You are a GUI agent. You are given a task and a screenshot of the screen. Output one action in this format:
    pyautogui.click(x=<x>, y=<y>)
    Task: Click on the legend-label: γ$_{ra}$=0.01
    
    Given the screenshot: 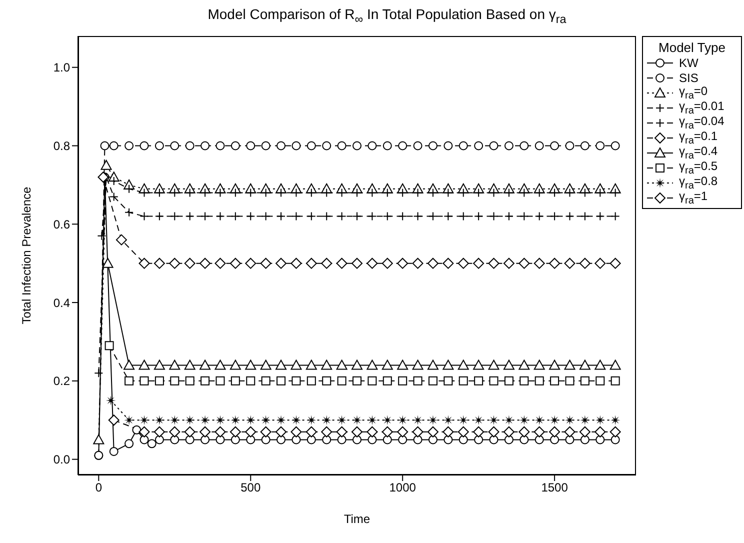 What is the action you would take?
    pyautogui.click(x=701, y=107)
    